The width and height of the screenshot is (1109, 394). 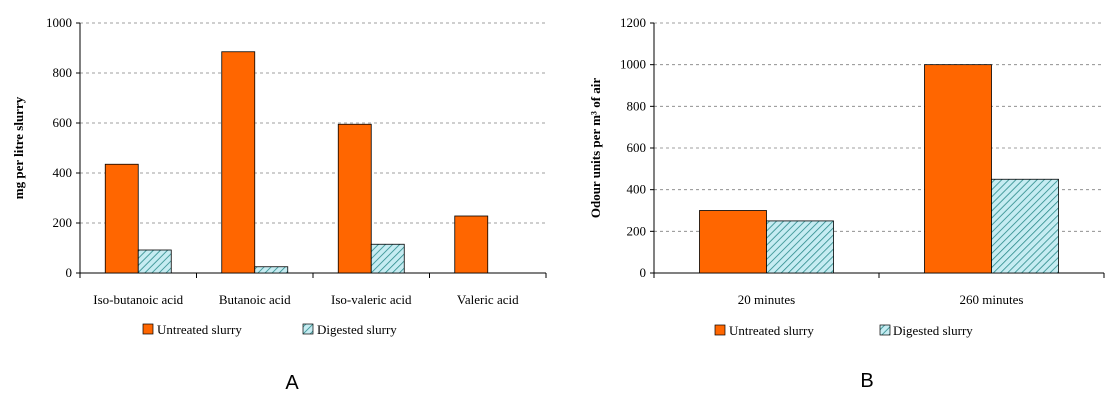 I want to click on x-tick-label: Valeric acid, so click(x=488, y=299).